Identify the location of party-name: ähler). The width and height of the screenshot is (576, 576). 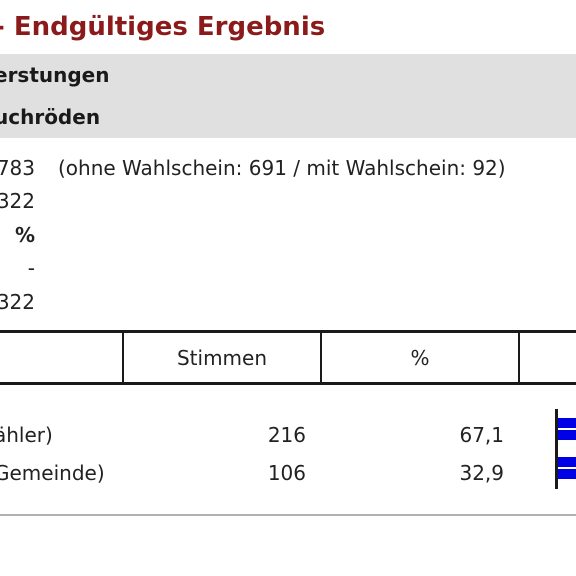
(26, 435).